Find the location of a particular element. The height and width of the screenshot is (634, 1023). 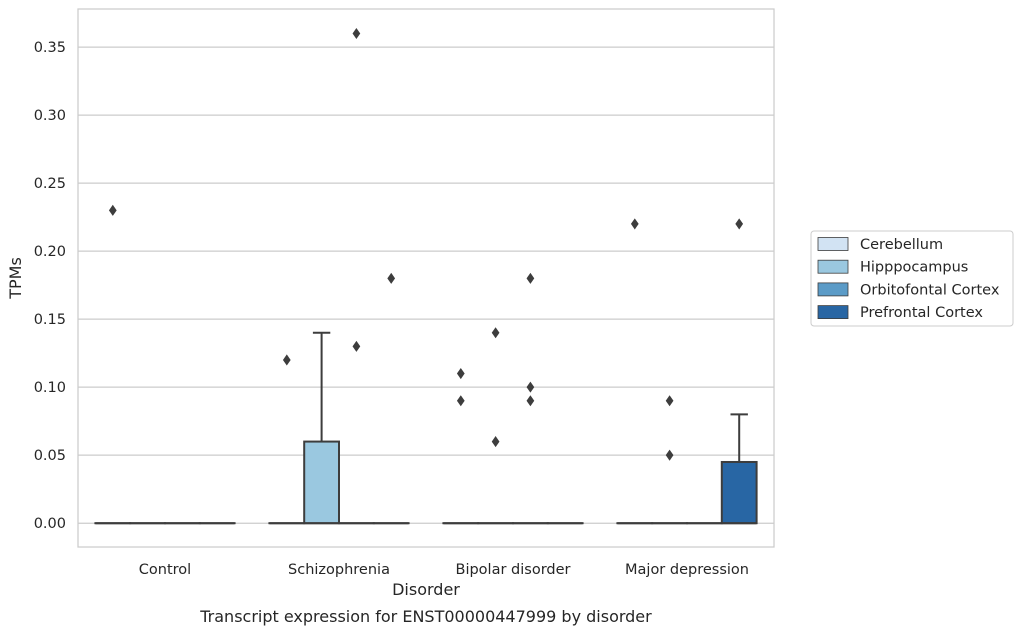

y-tick-label: 0.05 is located at coordinates (50, 456).